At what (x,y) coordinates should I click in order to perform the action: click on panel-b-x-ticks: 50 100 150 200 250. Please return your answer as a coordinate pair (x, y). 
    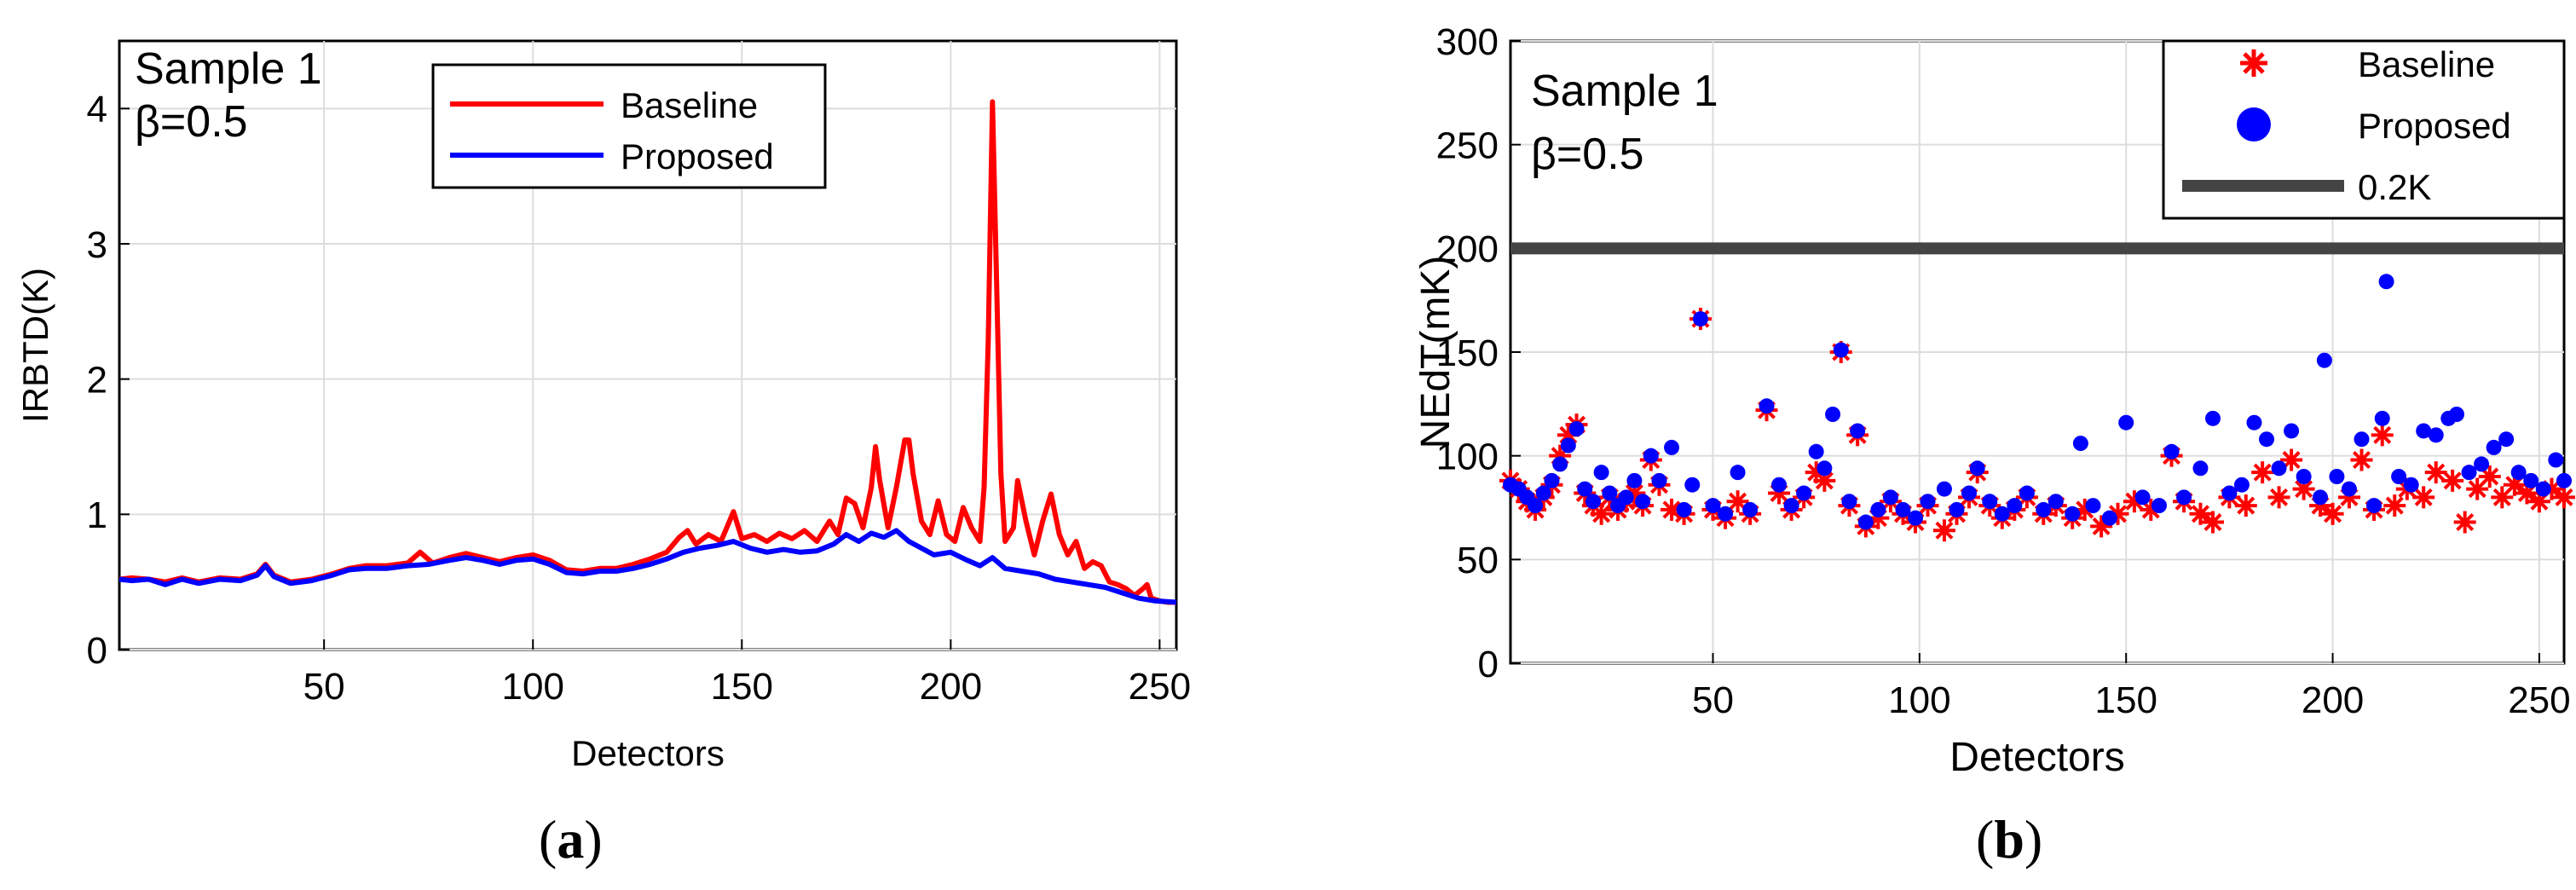
    Looking at the image, I should click on (2131, 687).